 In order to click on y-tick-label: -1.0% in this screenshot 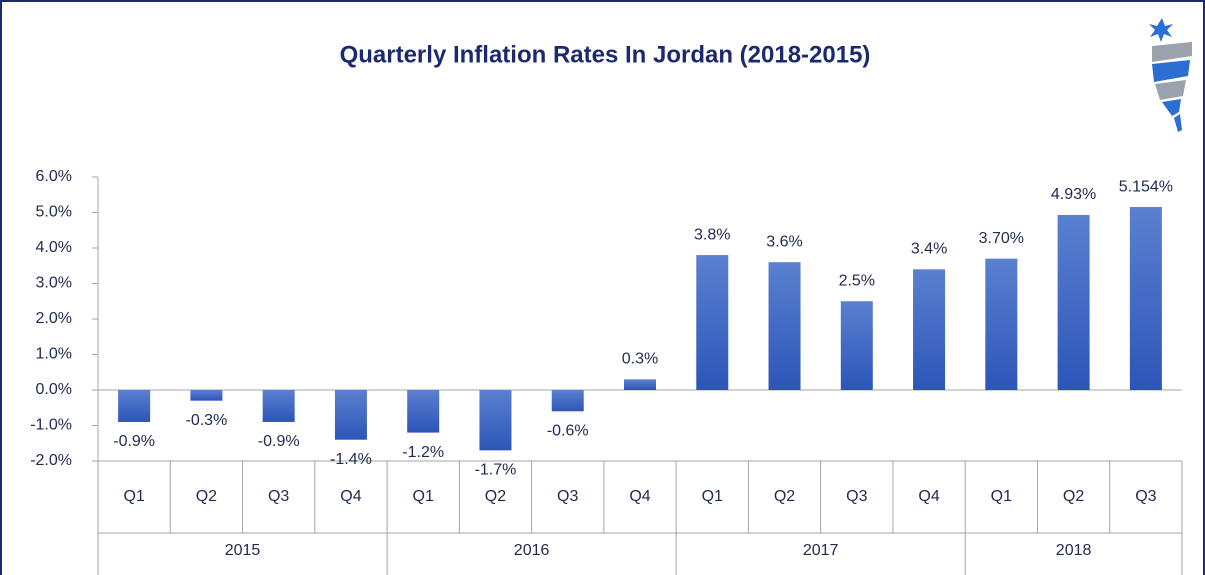, I will do `click(51, 425)`.